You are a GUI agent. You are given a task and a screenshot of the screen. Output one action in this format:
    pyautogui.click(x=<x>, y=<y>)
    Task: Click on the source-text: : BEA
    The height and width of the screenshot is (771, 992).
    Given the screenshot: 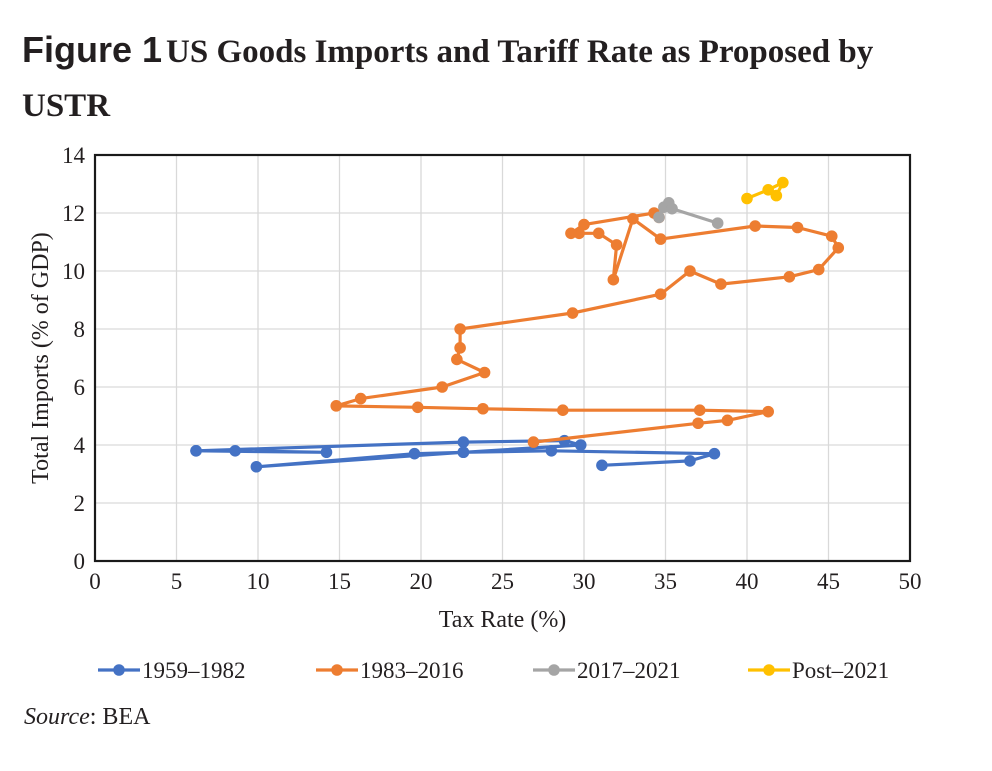 What is the action you would take?
    pyautogui.click(x=120, y=717)
    